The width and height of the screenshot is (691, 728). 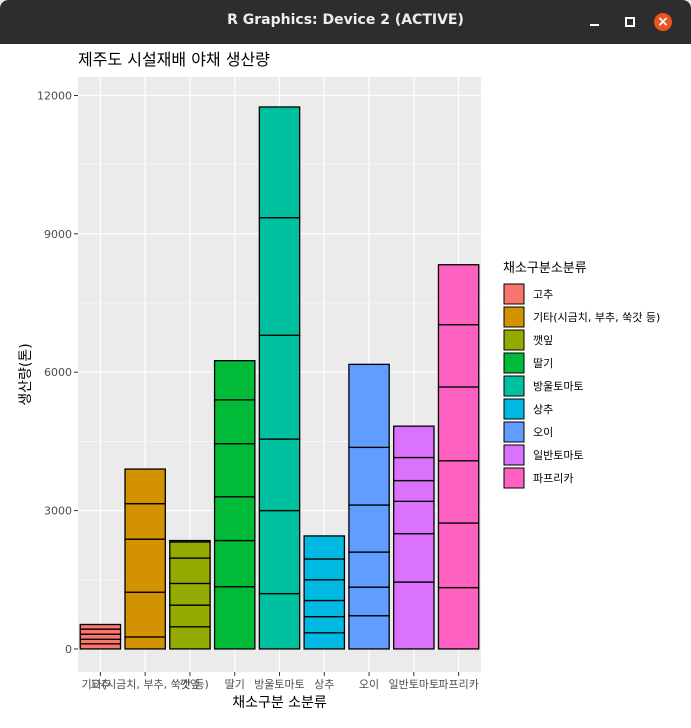 What do you see at coordinates (235, 684) in the screenshot?
I see `x-tick-label: 딸기` at bounding box center [235, 684].